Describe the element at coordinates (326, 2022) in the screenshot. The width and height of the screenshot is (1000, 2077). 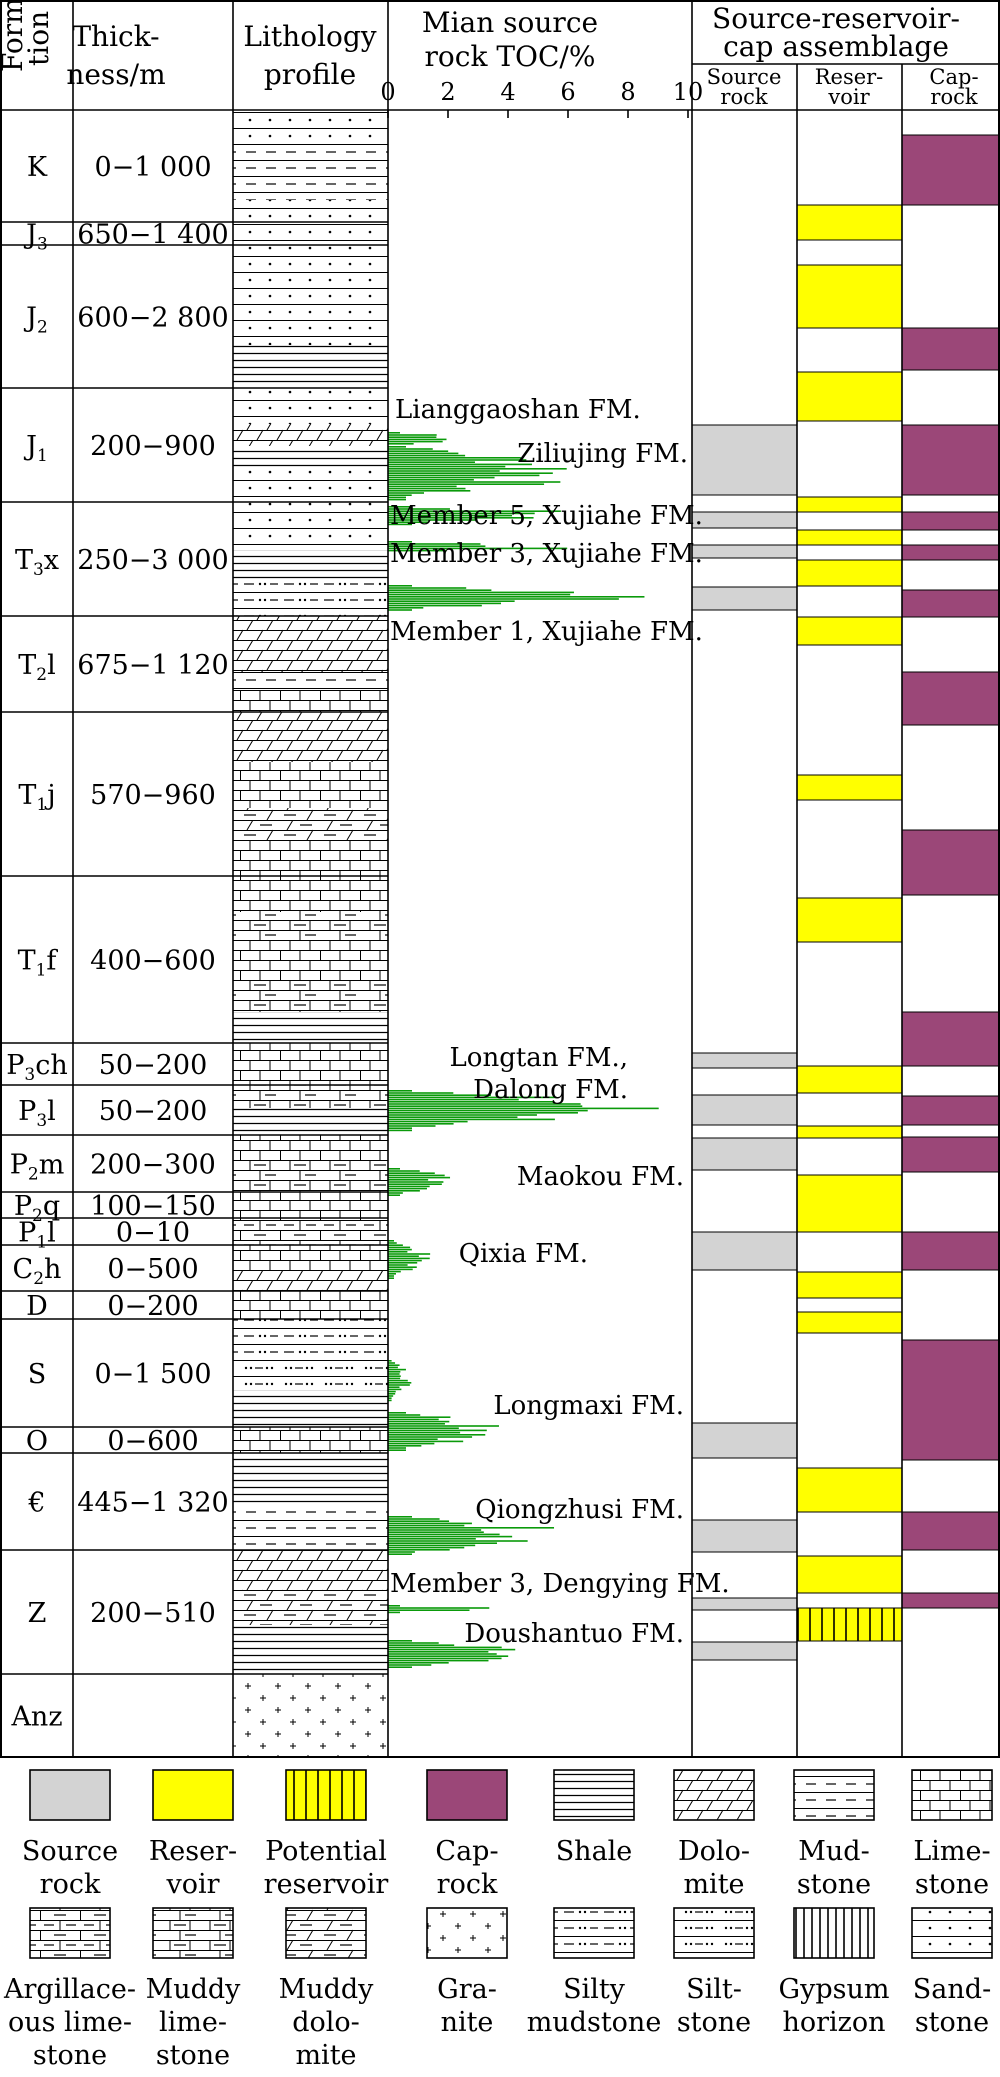
I see `legend-label-muddy-dolomite: dolo-` at that location.